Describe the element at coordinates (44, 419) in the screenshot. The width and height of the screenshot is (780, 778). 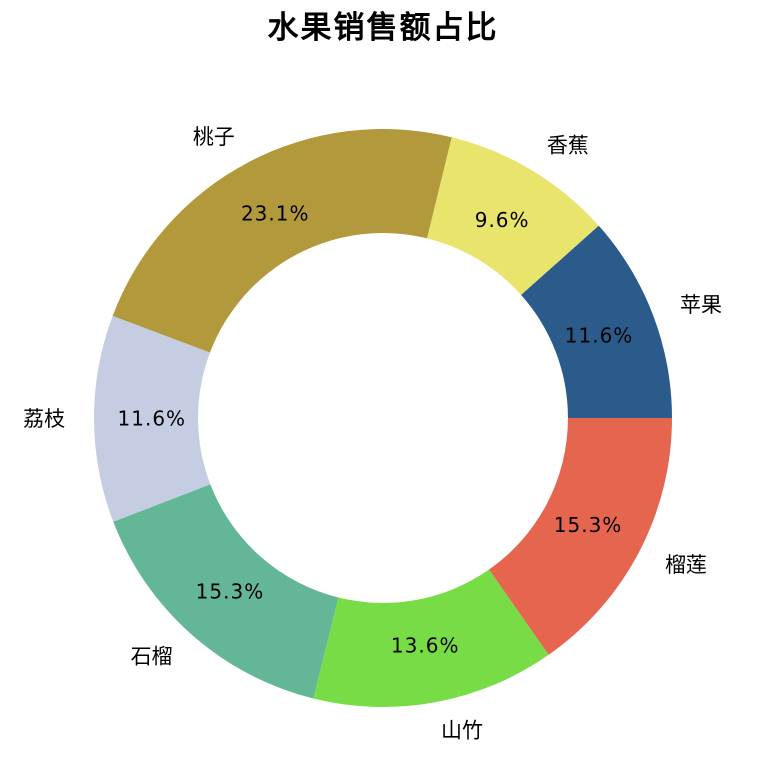
I see `category-label: 荔枝` at that location.